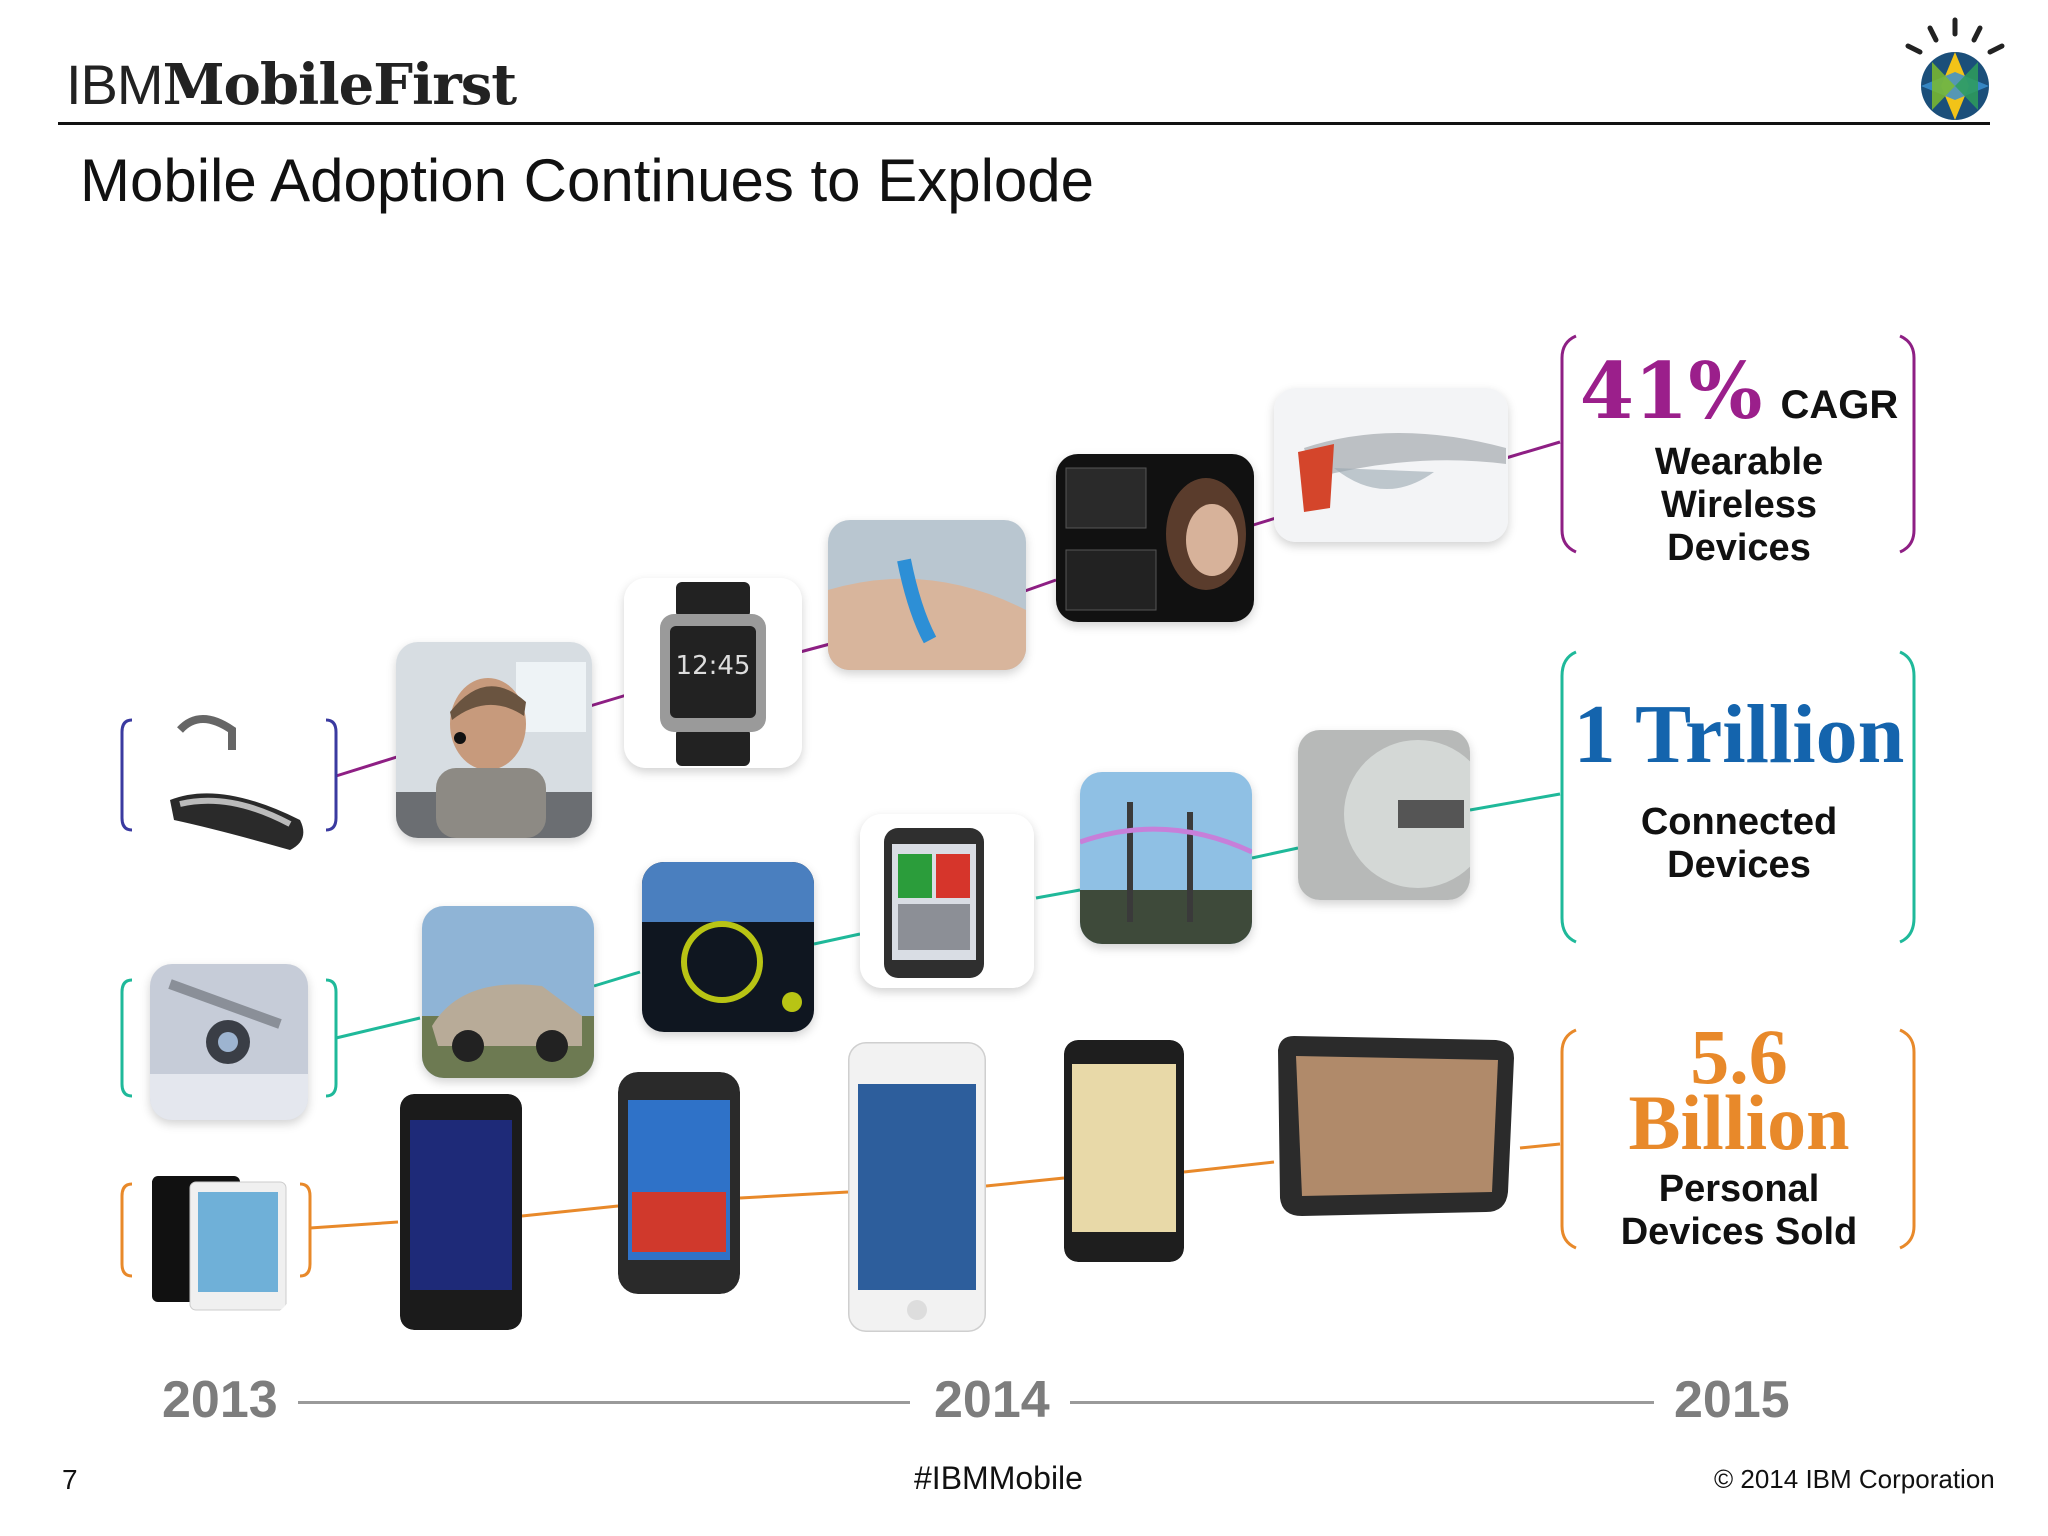  What do you see at coordinates (1739, 1189) in the screenshot?
I see `stat-personal-line1: Personal` at bounding box center [1739, 1189].